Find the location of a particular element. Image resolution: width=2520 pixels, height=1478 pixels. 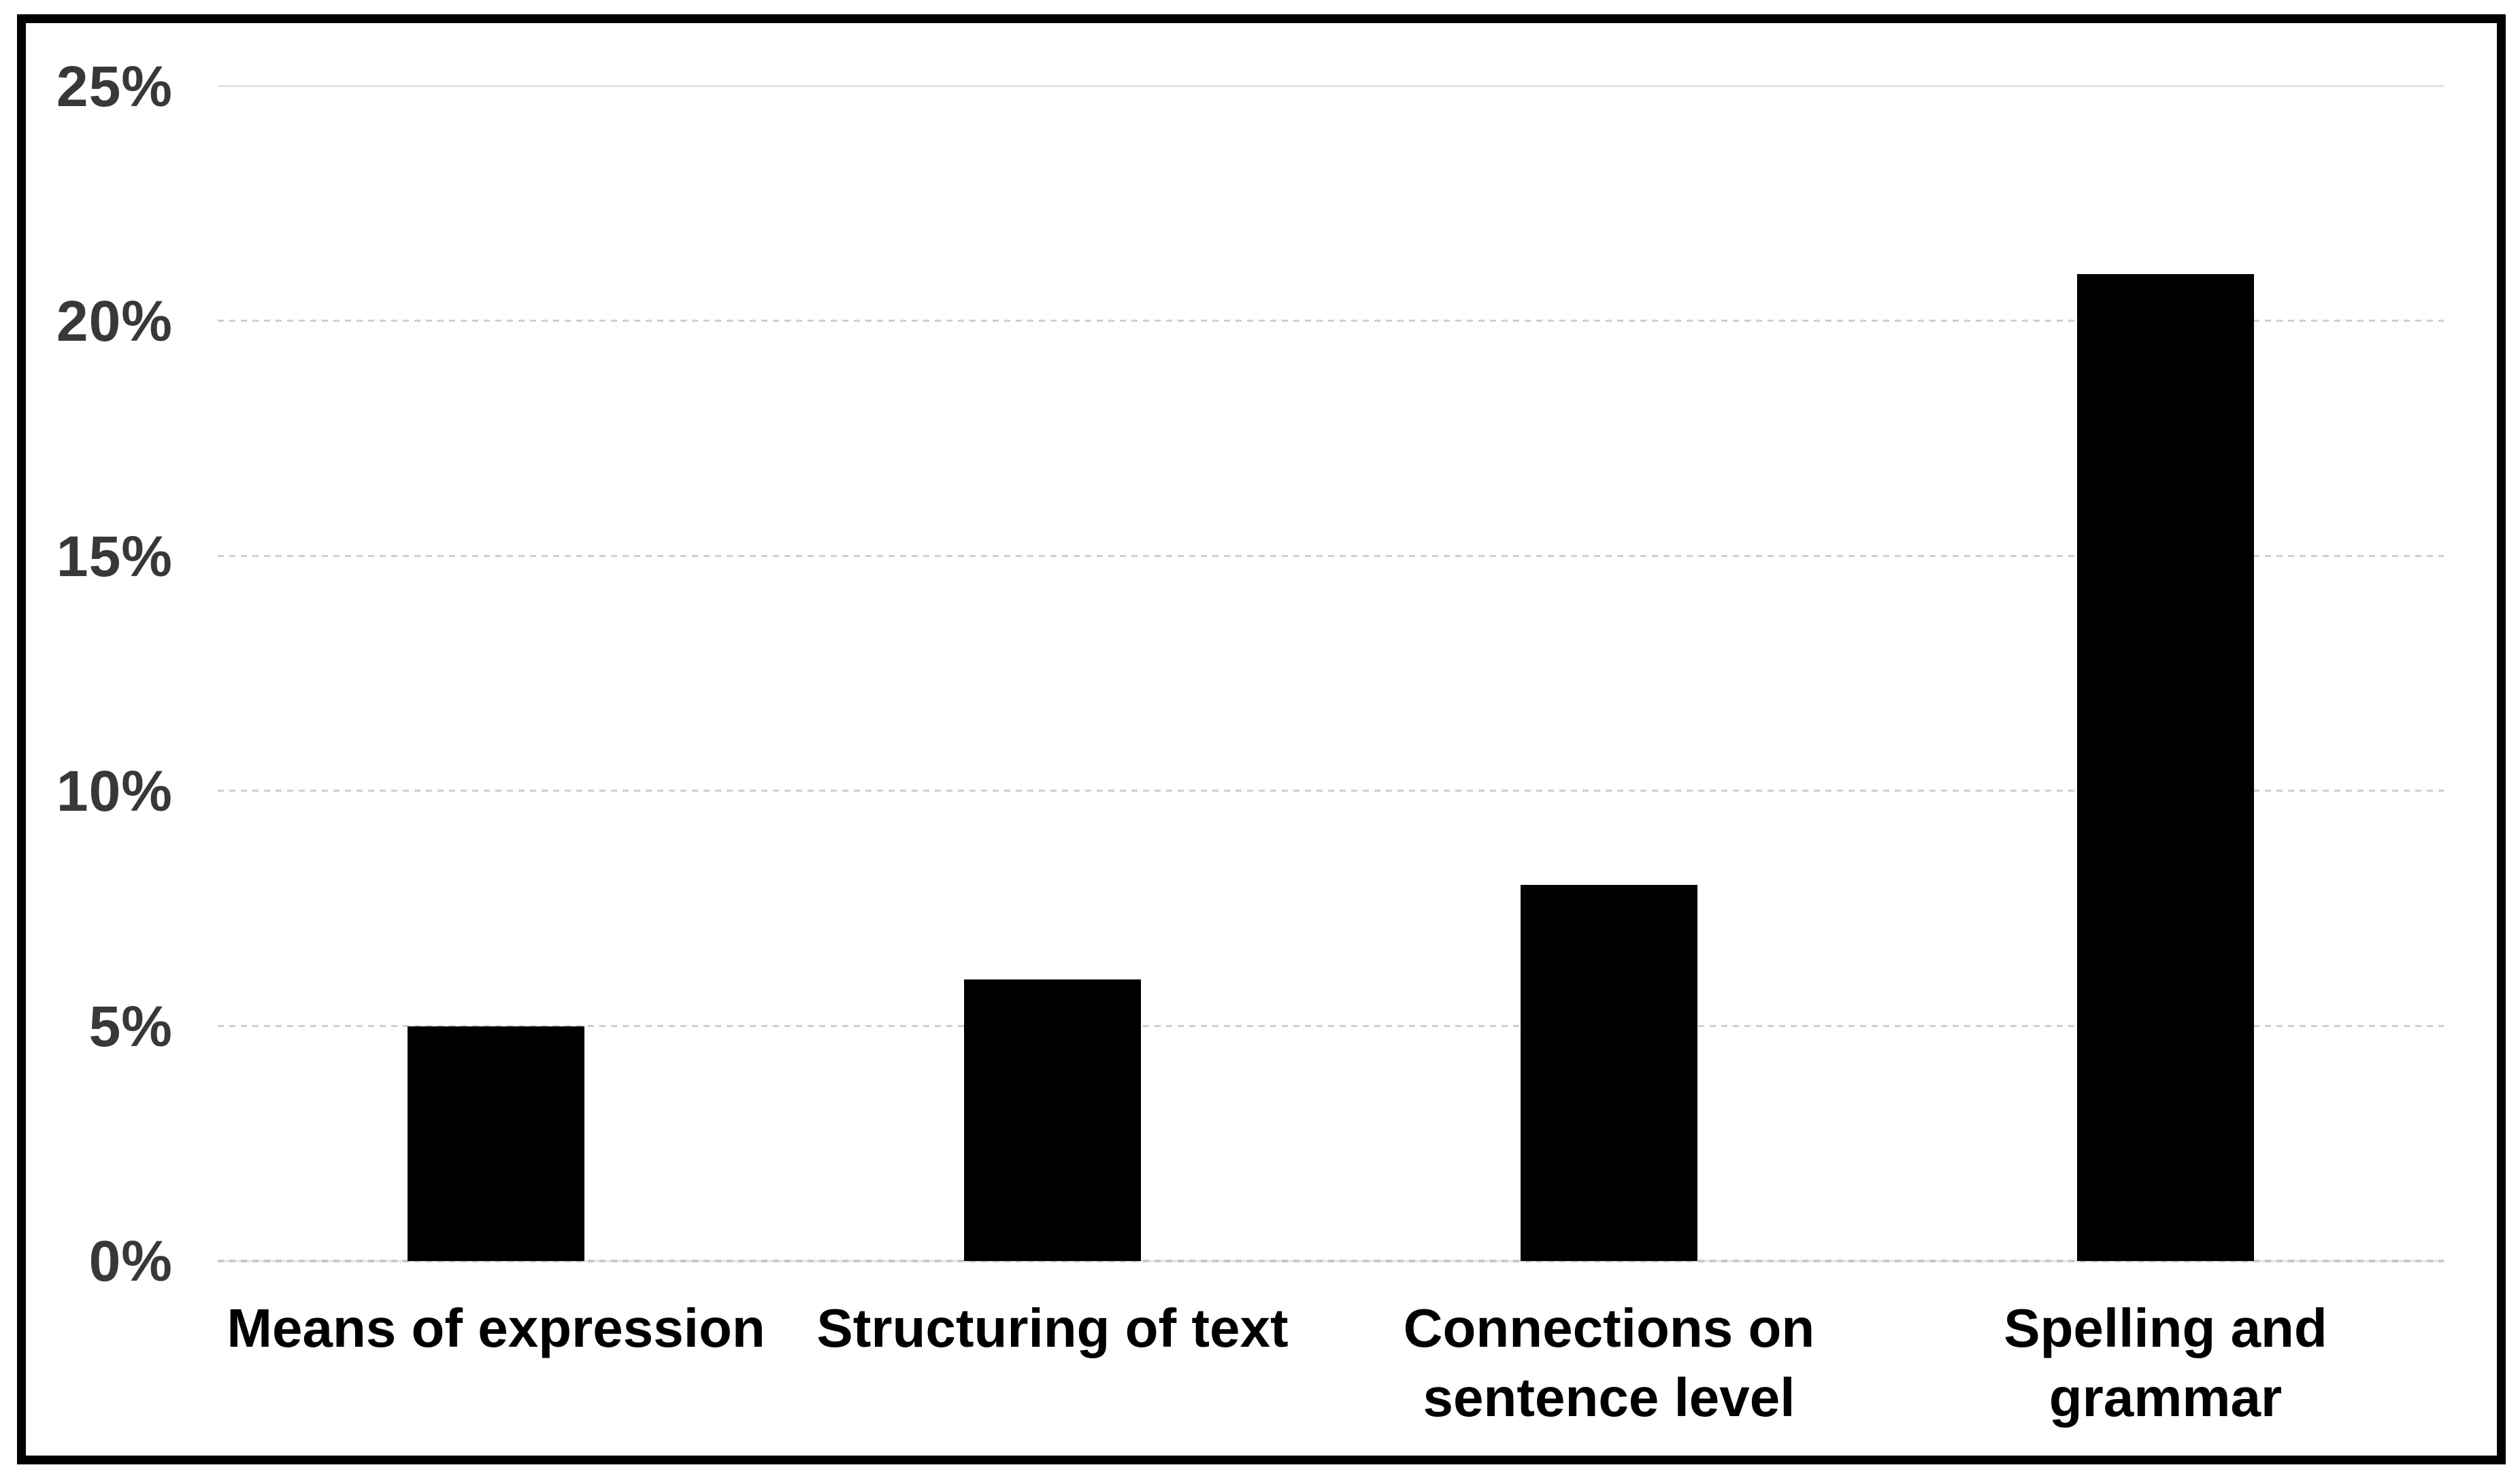

x-category-label-structuring-of-text: Structuring of text is located at coordinates (1052, 1328).